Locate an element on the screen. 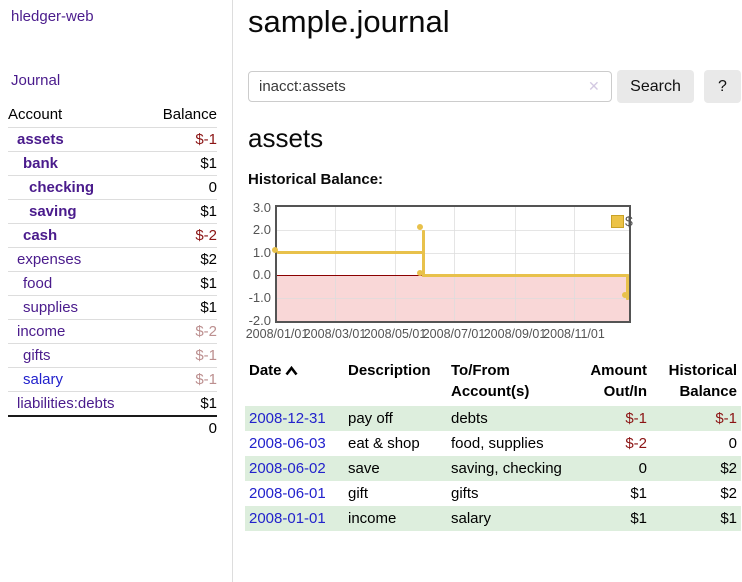  account-link-salary: salary is located at coordinates (43, 379).